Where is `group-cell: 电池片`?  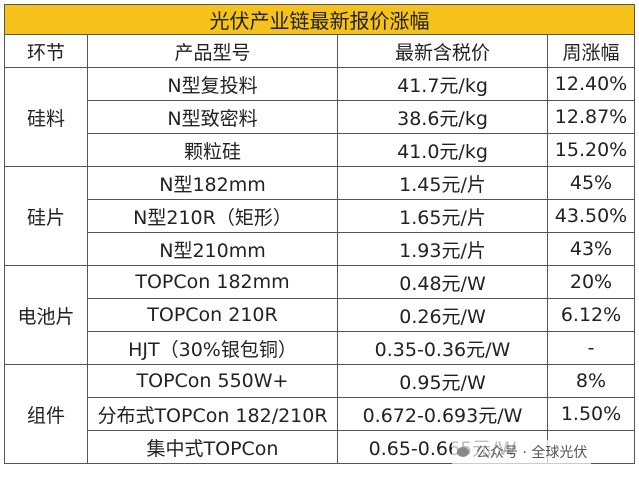
group-cell: 电池片 is located at coordinates (46, 315).